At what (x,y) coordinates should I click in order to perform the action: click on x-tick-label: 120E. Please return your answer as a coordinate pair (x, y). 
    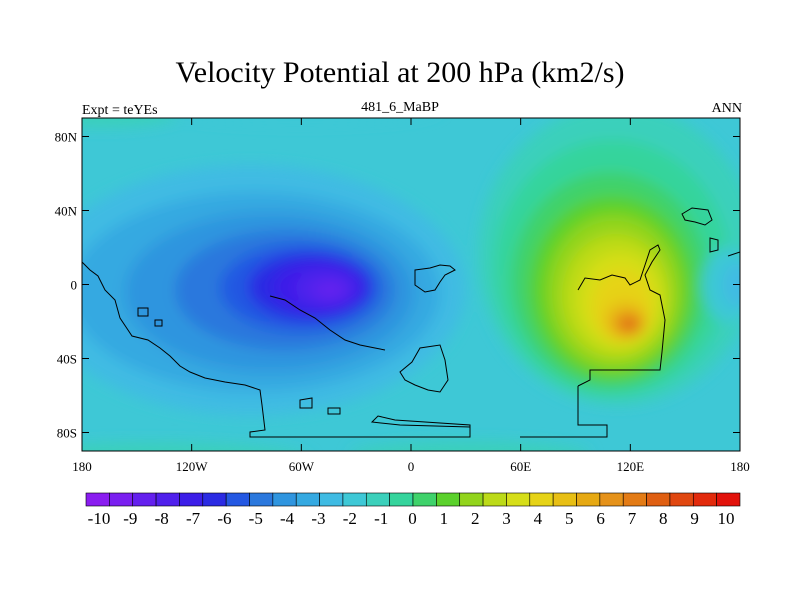
    Looking at the image, I should click on (631, 466).